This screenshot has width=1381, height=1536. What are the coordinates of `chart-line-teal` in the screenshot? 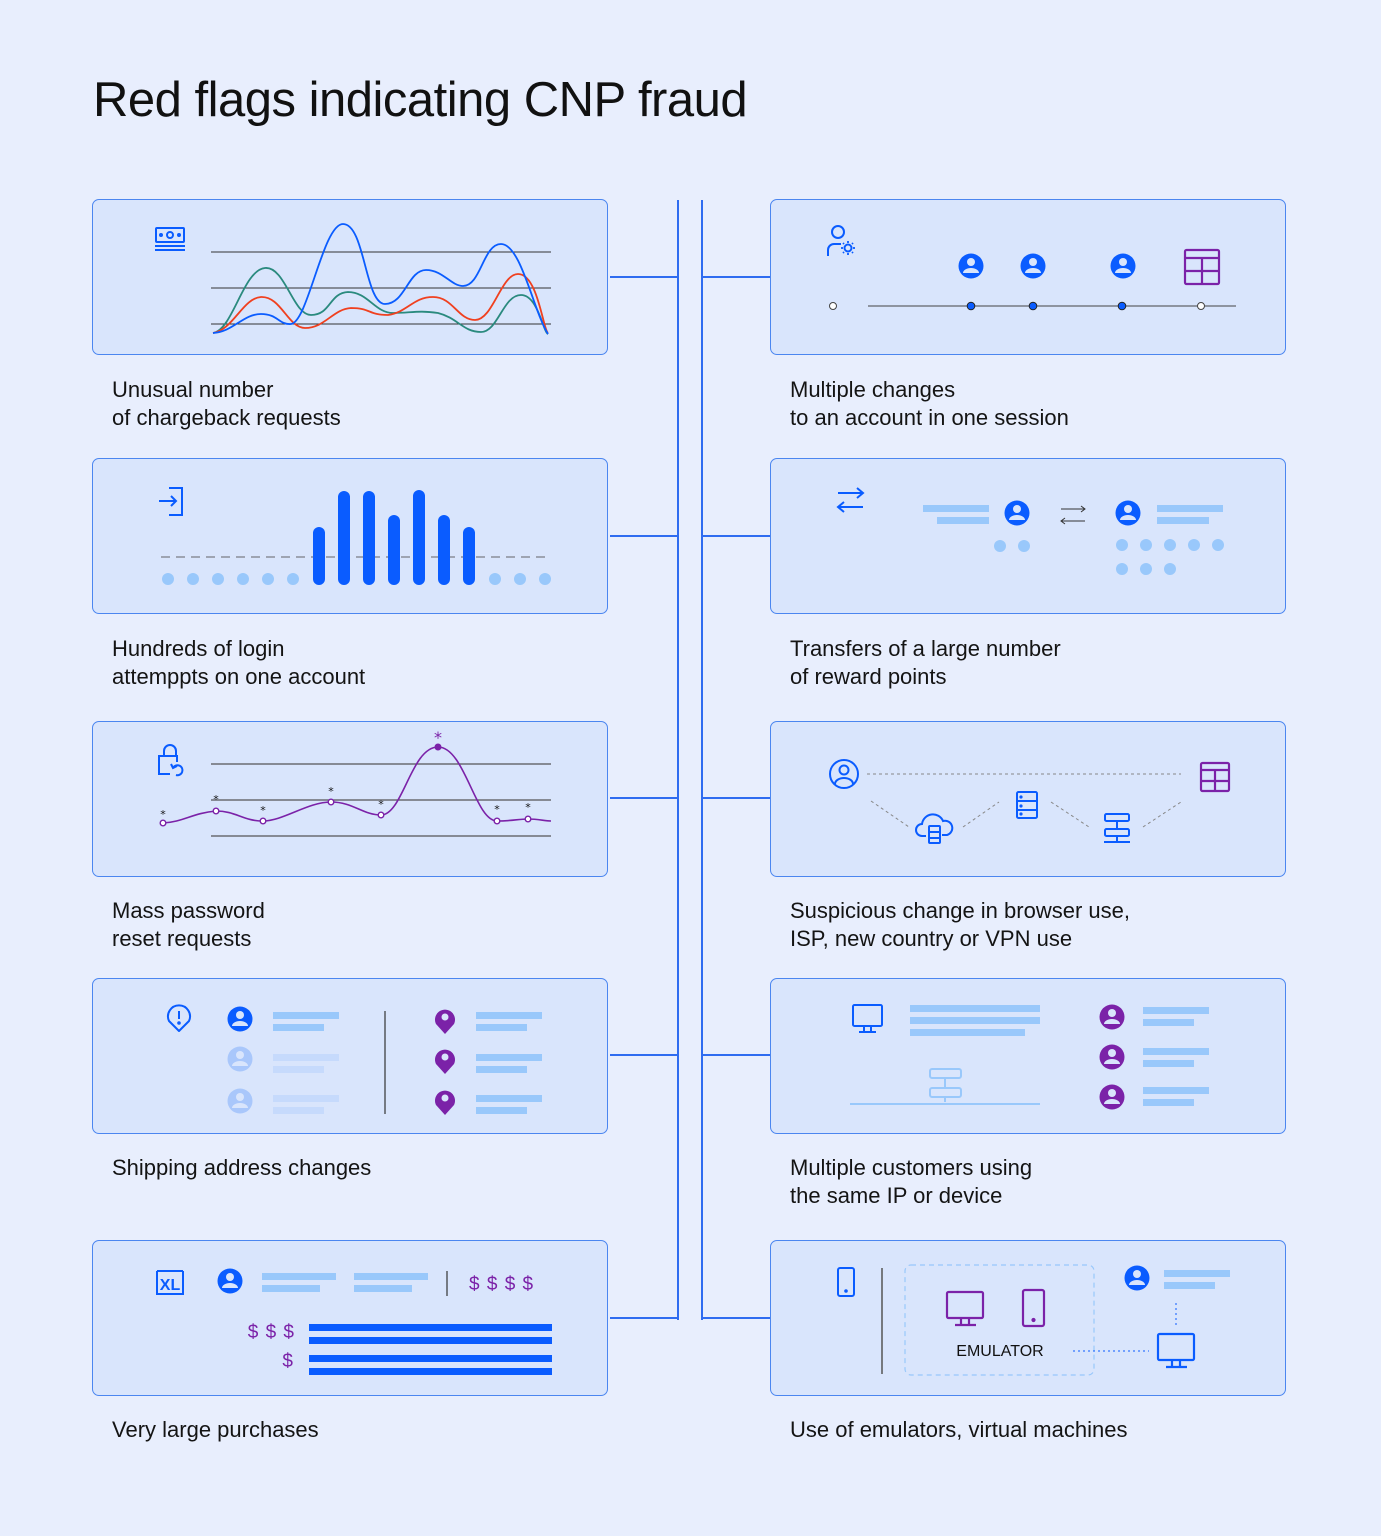 It's located at (380, 301).